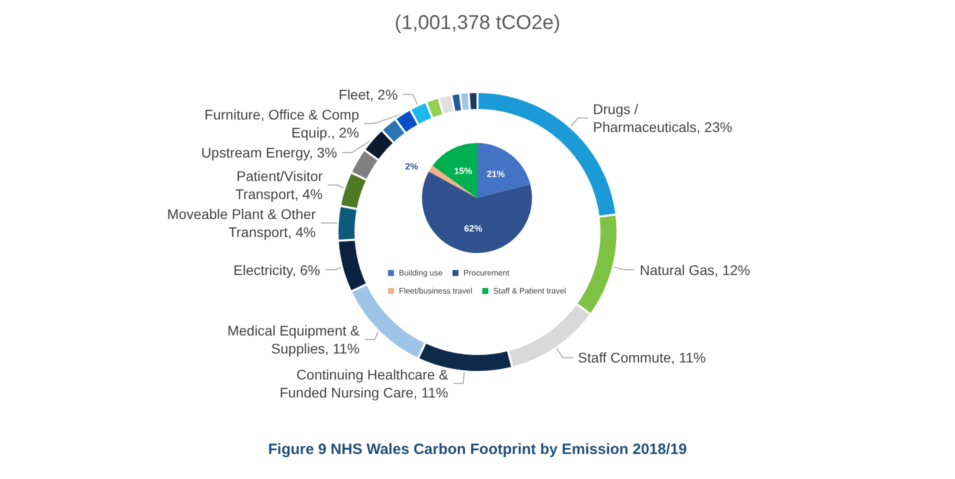 This screenshot has height=479, width=955. Describe the element at coordinates (495, 173) in the screenshot. I see `data-label: 21%` at that location.